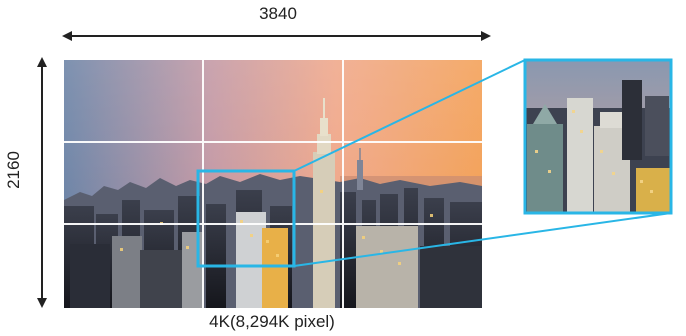 The height and width of the screenshot is (336, 686). I want to click on height-dimension-arrow, so click(42, 182).